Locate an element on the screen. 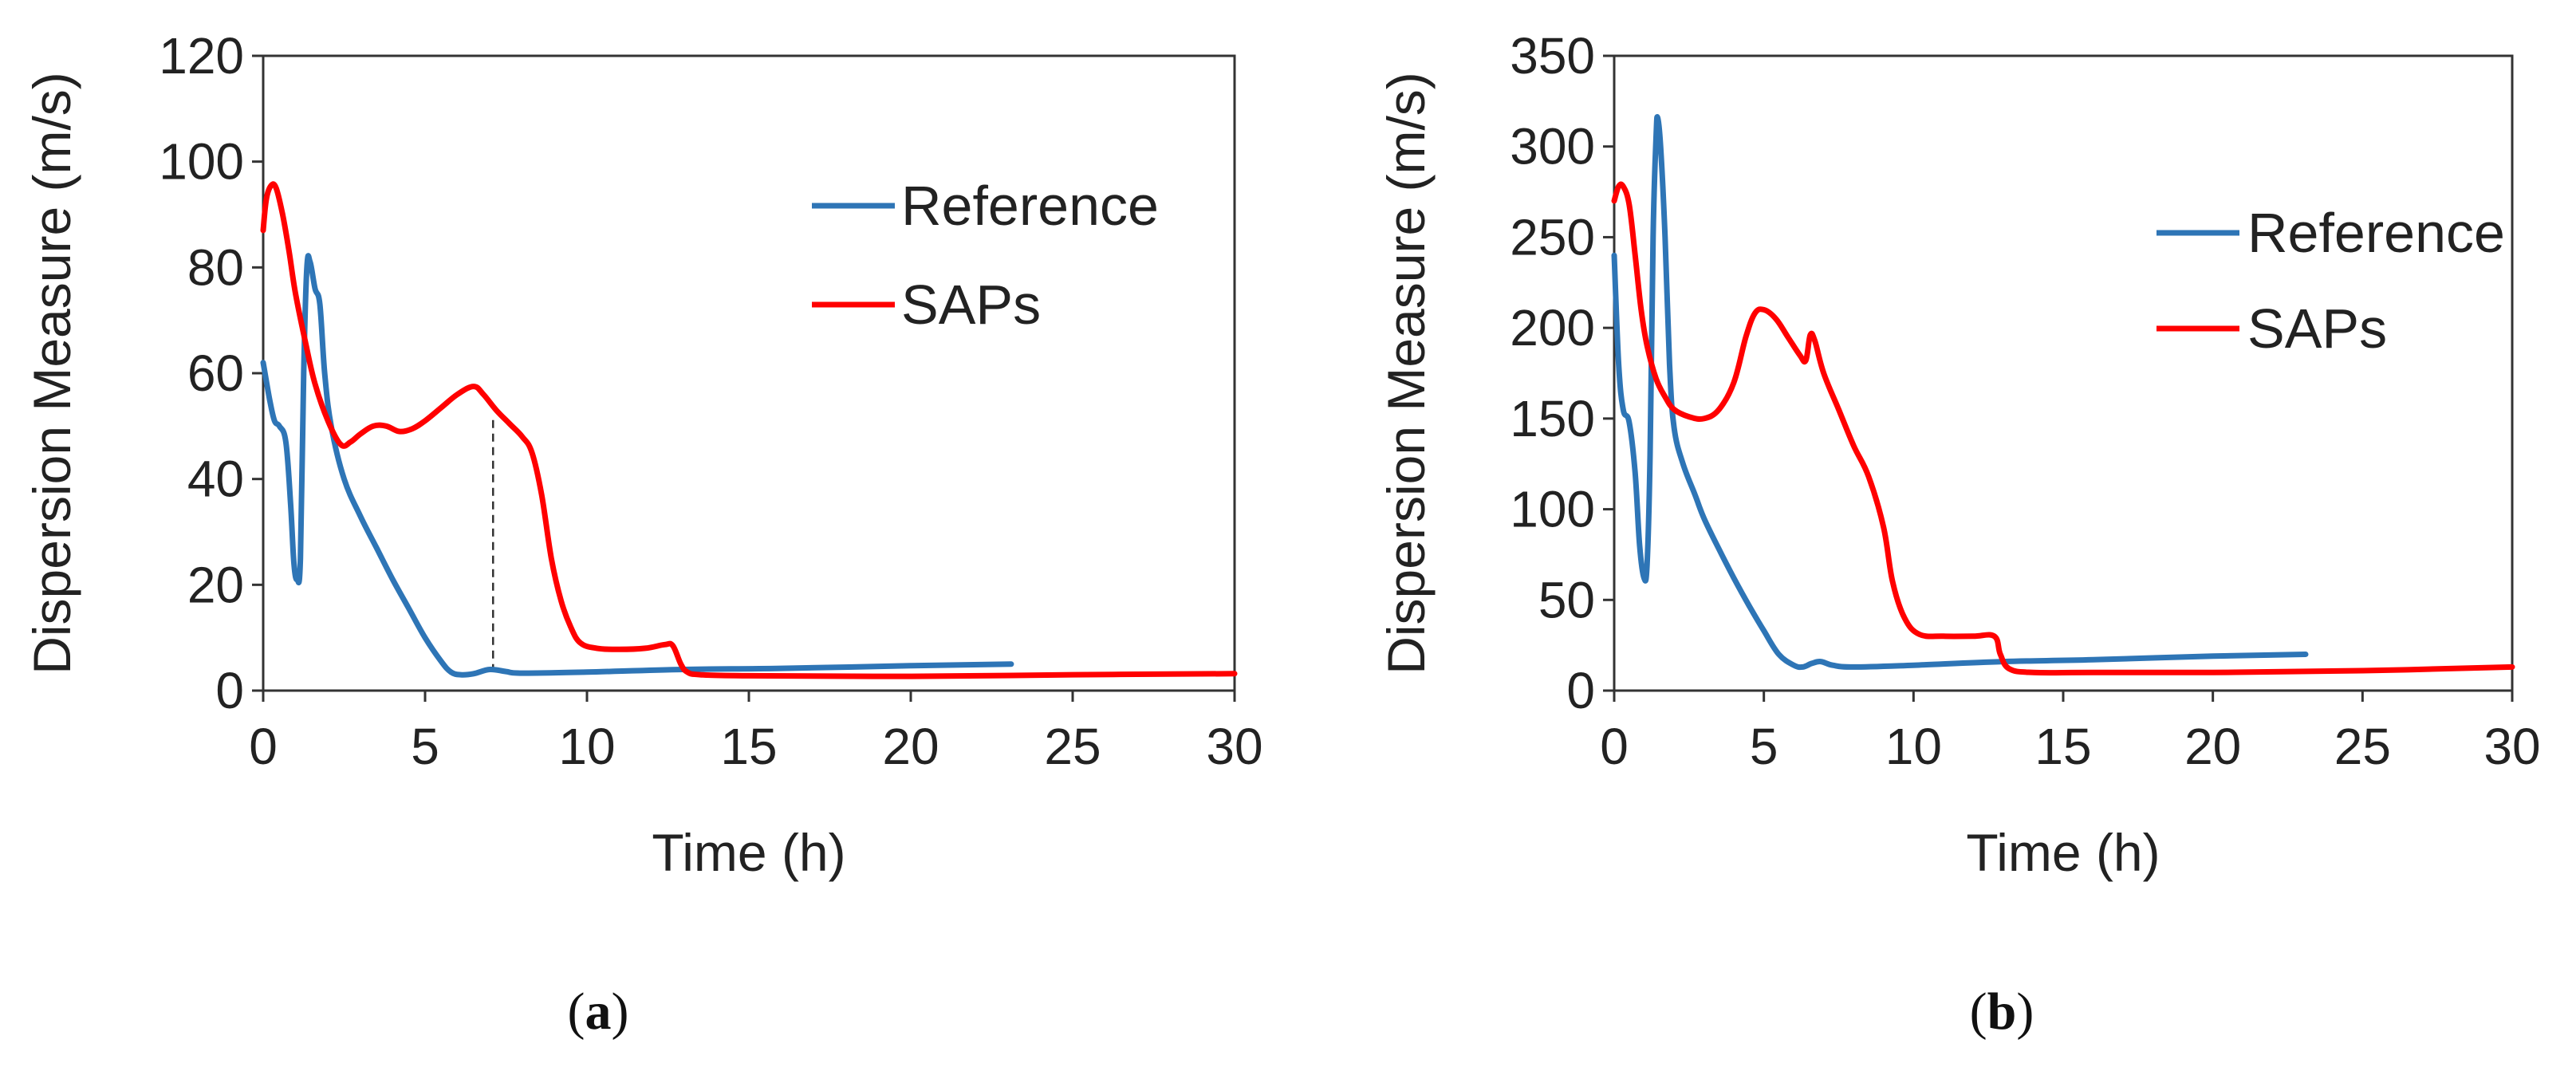 This screenshot has width=2576, height=1067. y-tick-label: 350 is located at coordinates (1552, 56).